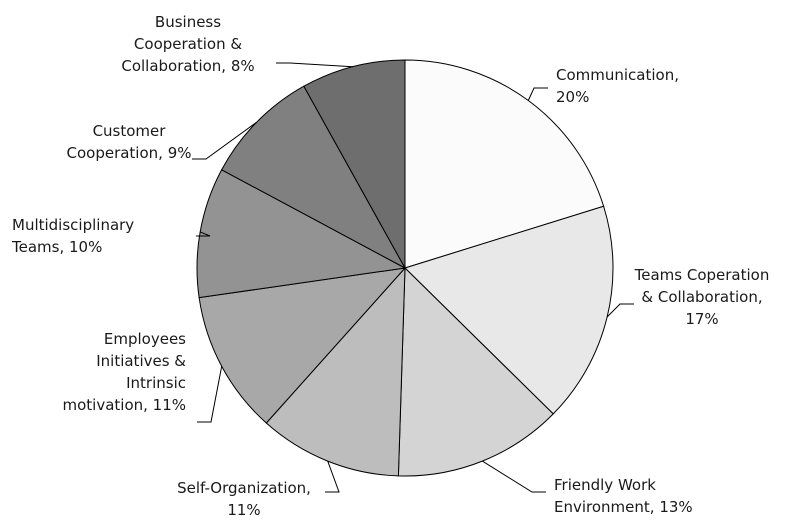  What do you see at coordinates (73, 225) in the screenshot?
I see `slice-label-line: Multidisciplinary` at bounding box center [73, 225].